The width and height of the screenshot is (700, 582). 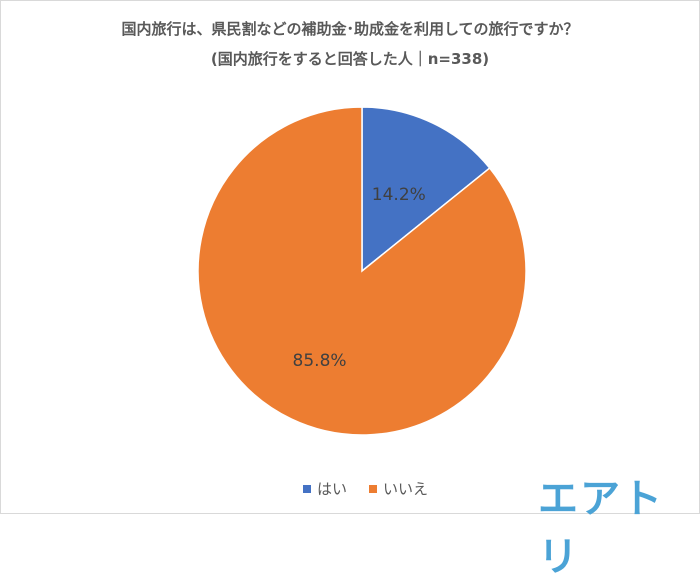 I want to click on chart-subtitle: (国内旅行をすると回答した人｜n=338), so click(x=350, y=59).